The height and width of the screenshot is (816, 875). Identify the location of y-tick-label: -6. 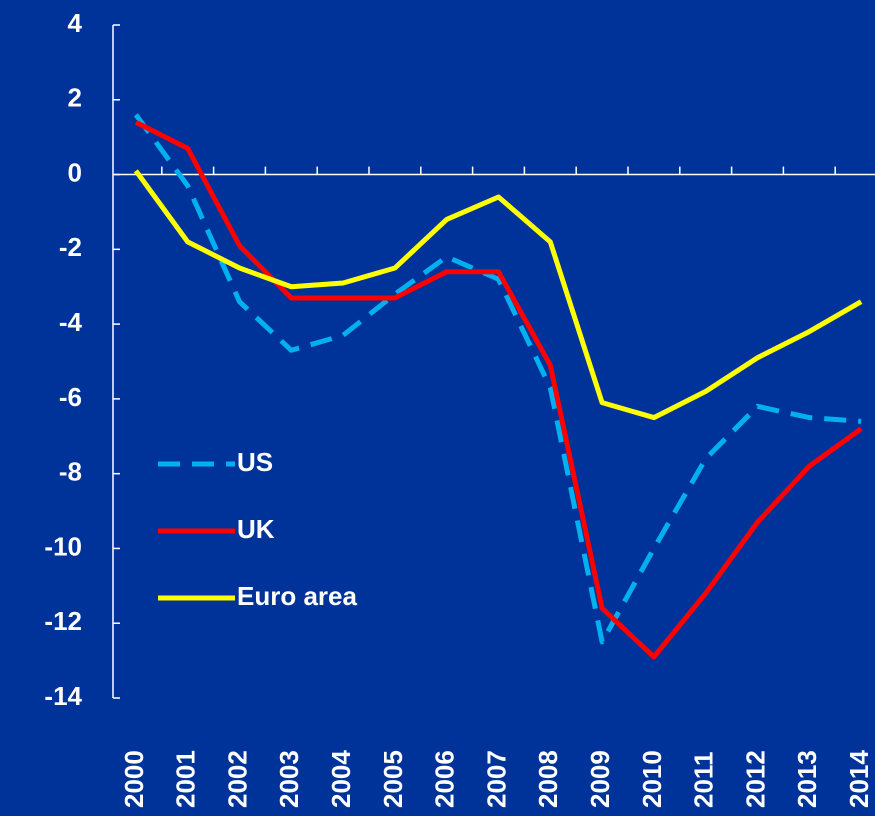
(70, 397).